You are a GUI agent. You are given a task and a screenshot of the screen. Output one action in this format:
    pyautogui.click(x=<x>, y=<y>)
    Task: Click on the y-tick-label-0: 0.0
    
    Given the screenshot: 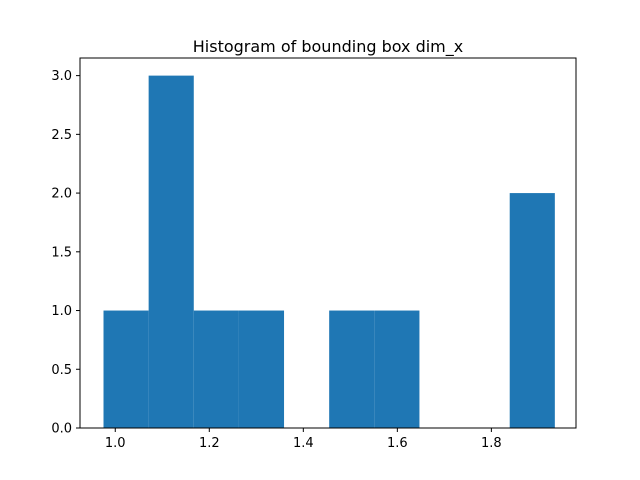 What is the action you would take?
    pyautogui.click(x=61, y=429)
    